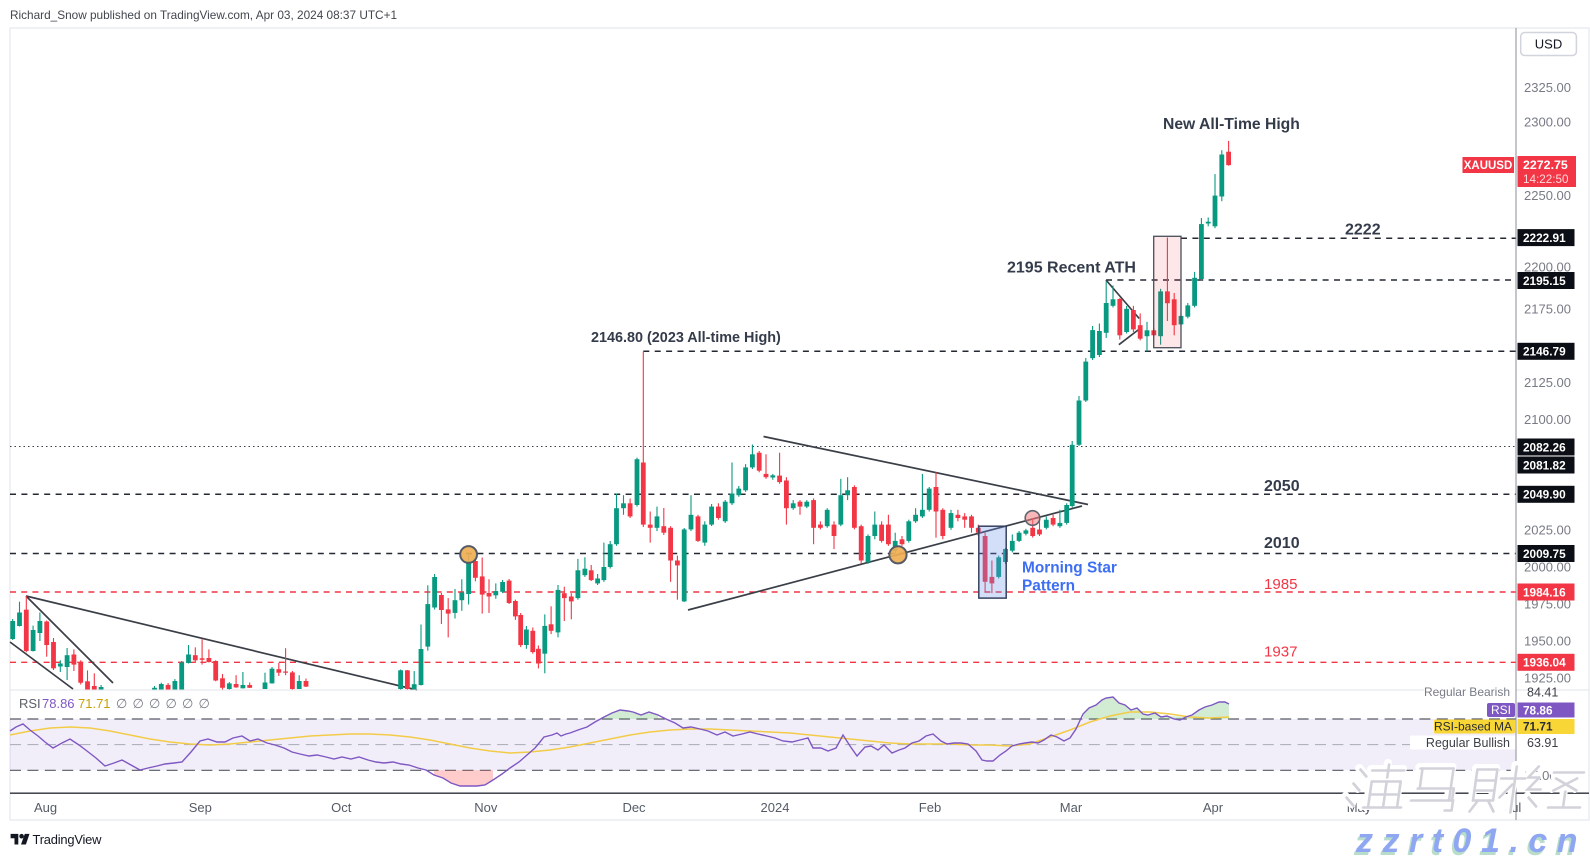 Image resolution: width=1590 pixels, height=857 pixels. Describe the element at coordinates (1547, 419) in the screenshot. I see `svg-text: 2100.00` at that location.